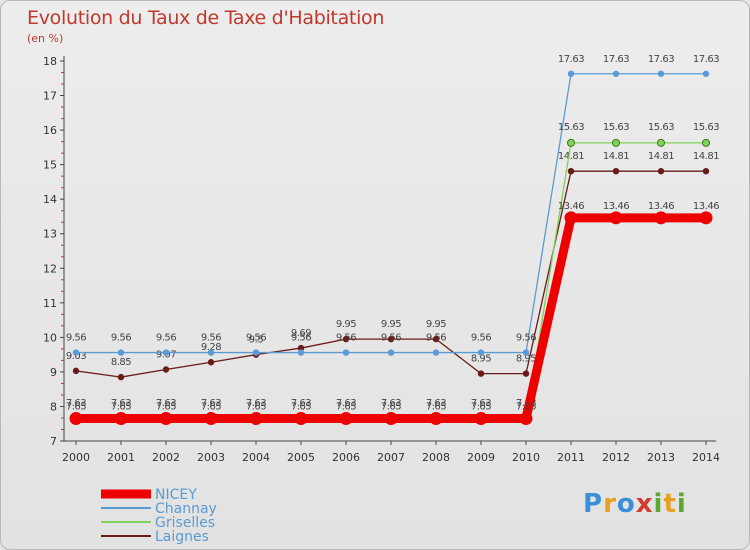 The height and width of the screenshot is (550, 750). I want to click on data-label-laignes: 9.03, so click(76, 356).